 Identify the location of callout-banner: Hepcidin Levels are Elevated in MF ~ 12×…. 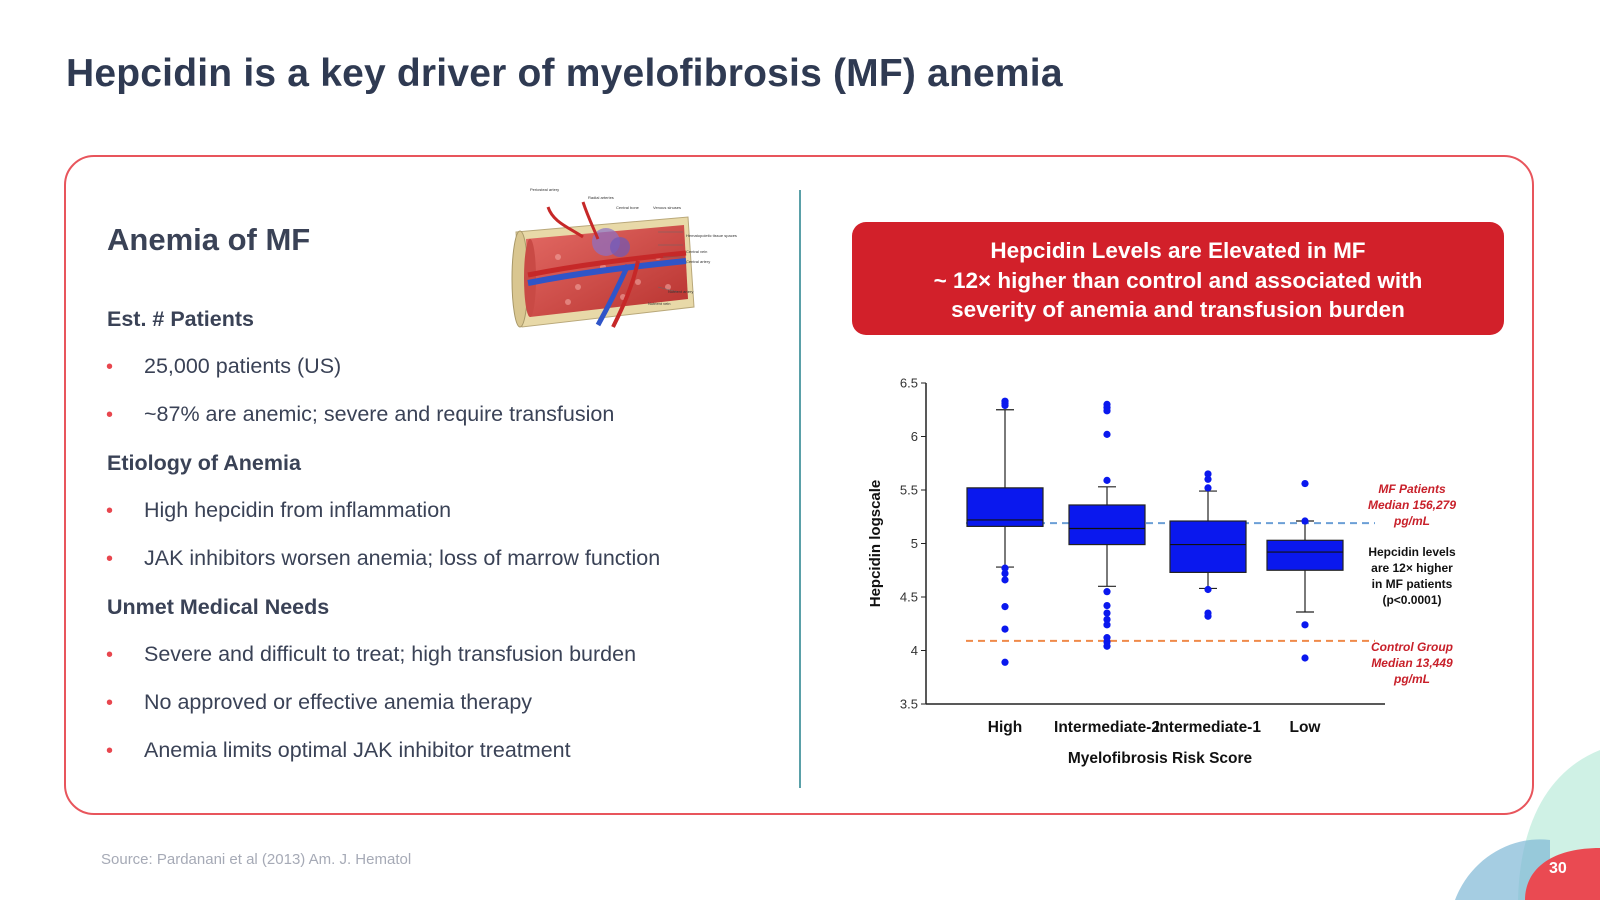
(1178, 278).